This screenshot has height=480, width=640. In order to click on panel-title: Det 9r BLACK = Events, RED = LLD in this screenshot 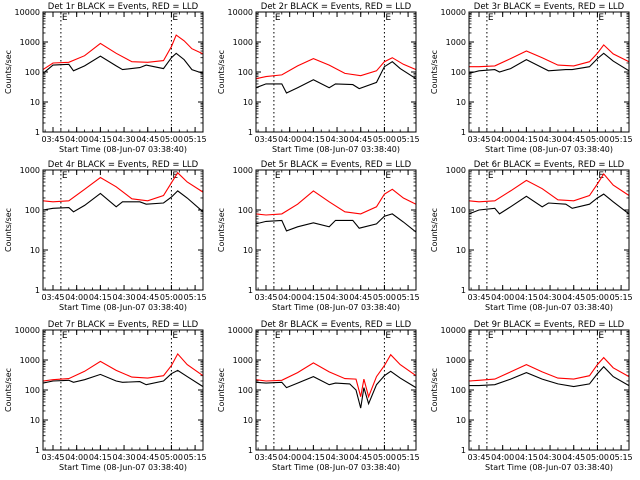, I will do `click(549, 325)`.